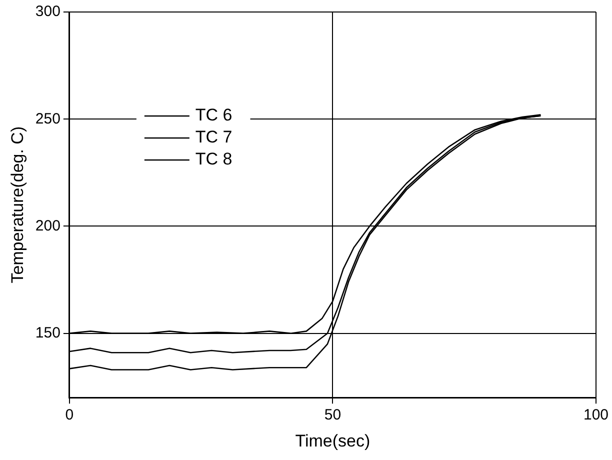  What do you see at coordinates (47, 333) in the screenshot?
I see `y-tick-label: 150` at bounding box center [47, 333].